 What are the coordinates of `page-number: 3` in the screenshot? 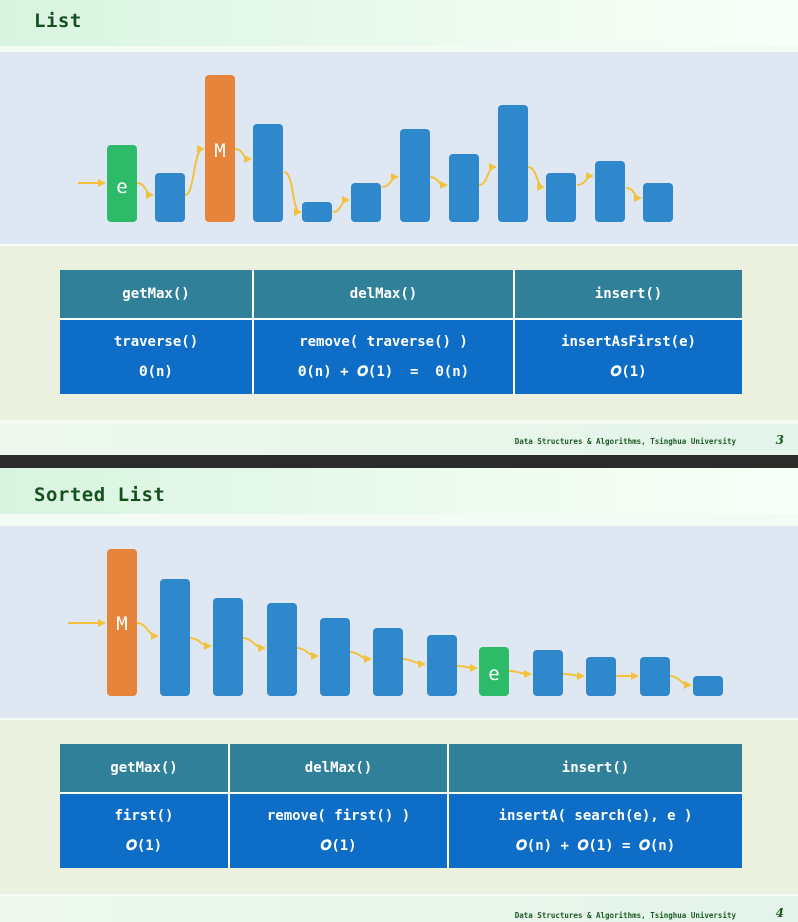 It's located at (779, 440).